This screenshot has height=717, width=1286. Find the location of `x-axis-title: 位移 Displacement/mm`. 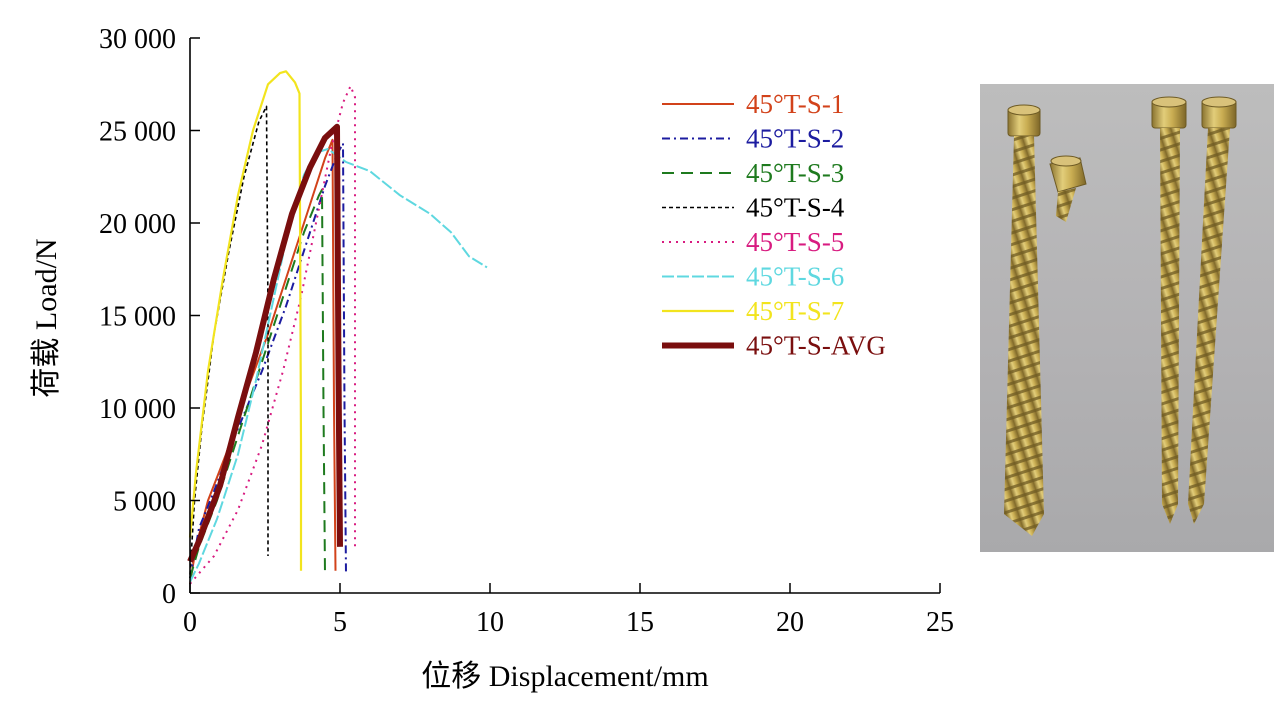

x-axis-title: 位移 Displacement/mm is located at coordinates (564, 676).